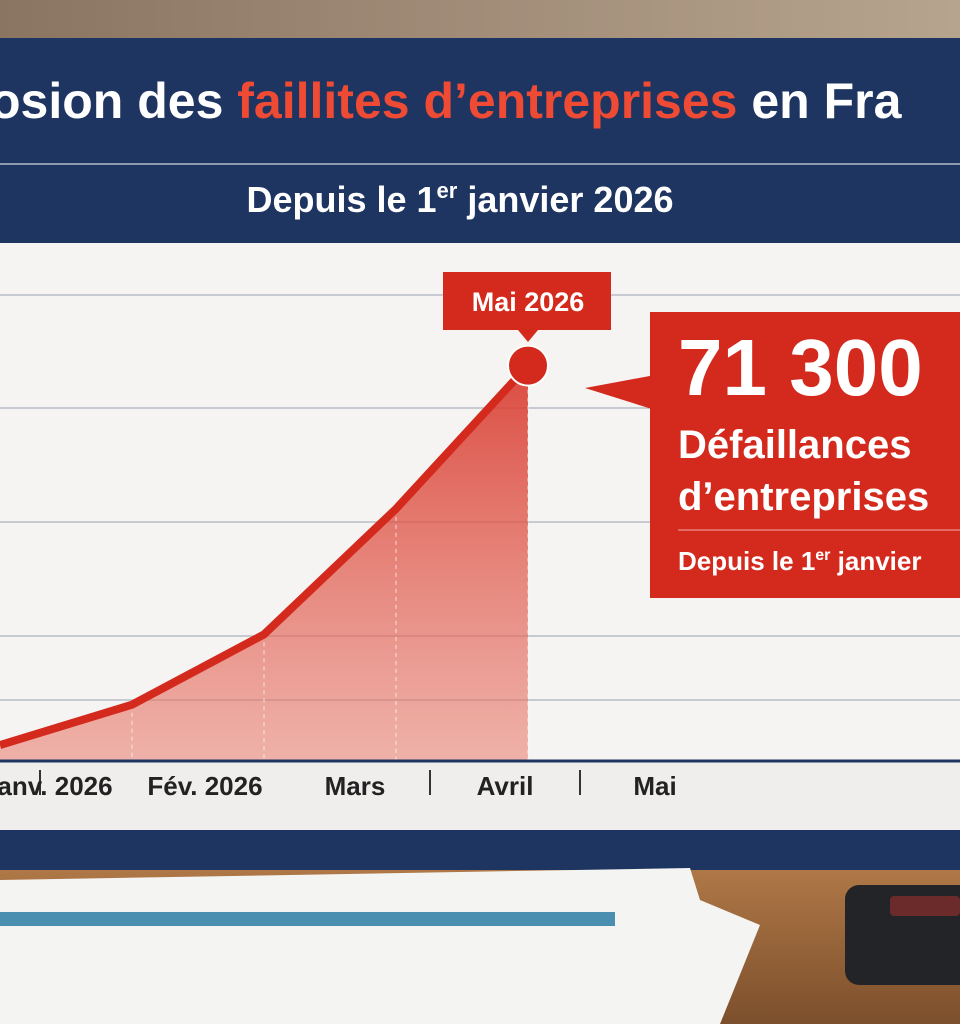  I want to click on note-part: janvier, so click(875, 561).